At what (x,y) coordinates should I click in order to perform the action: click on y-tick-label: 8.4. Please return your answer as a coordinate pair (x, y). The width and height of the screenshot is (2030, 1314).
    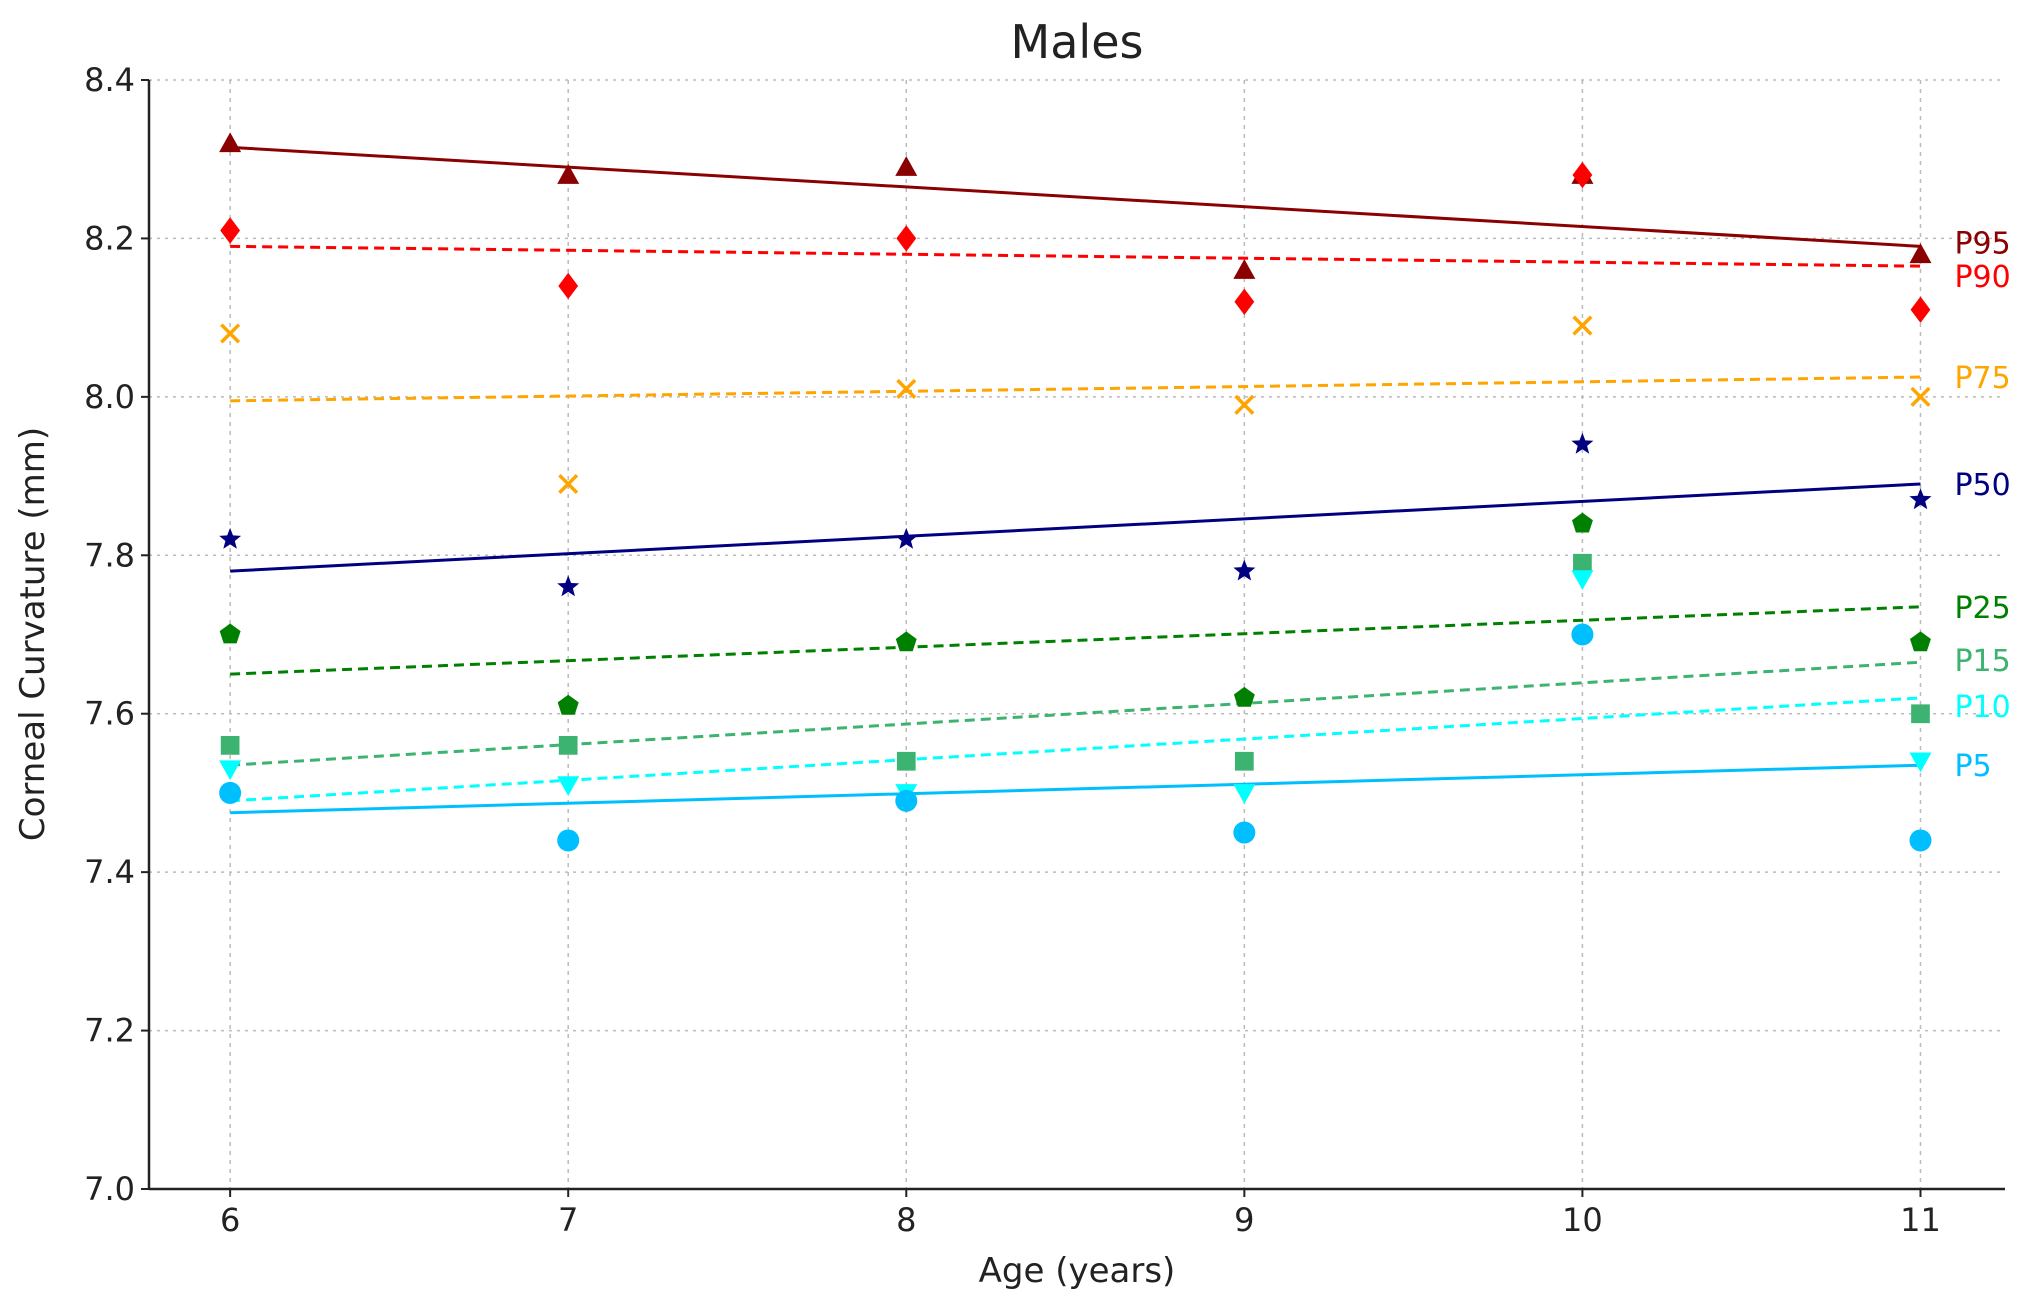
    Looking at the image, I should click on (109, 80).